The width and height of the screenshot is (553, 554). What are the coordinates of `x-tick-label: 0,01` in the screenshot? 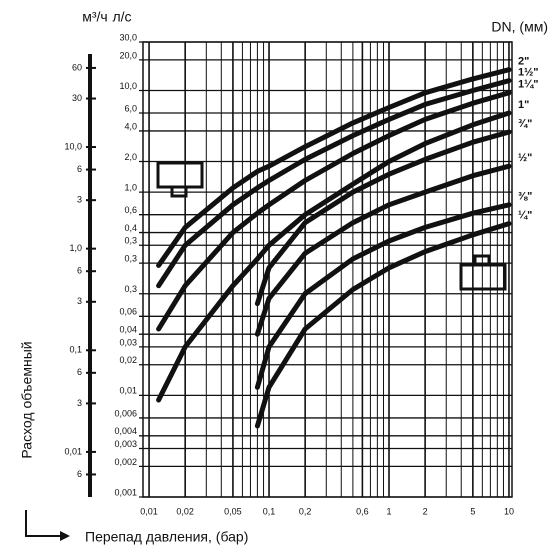 It's located at (149, 511).